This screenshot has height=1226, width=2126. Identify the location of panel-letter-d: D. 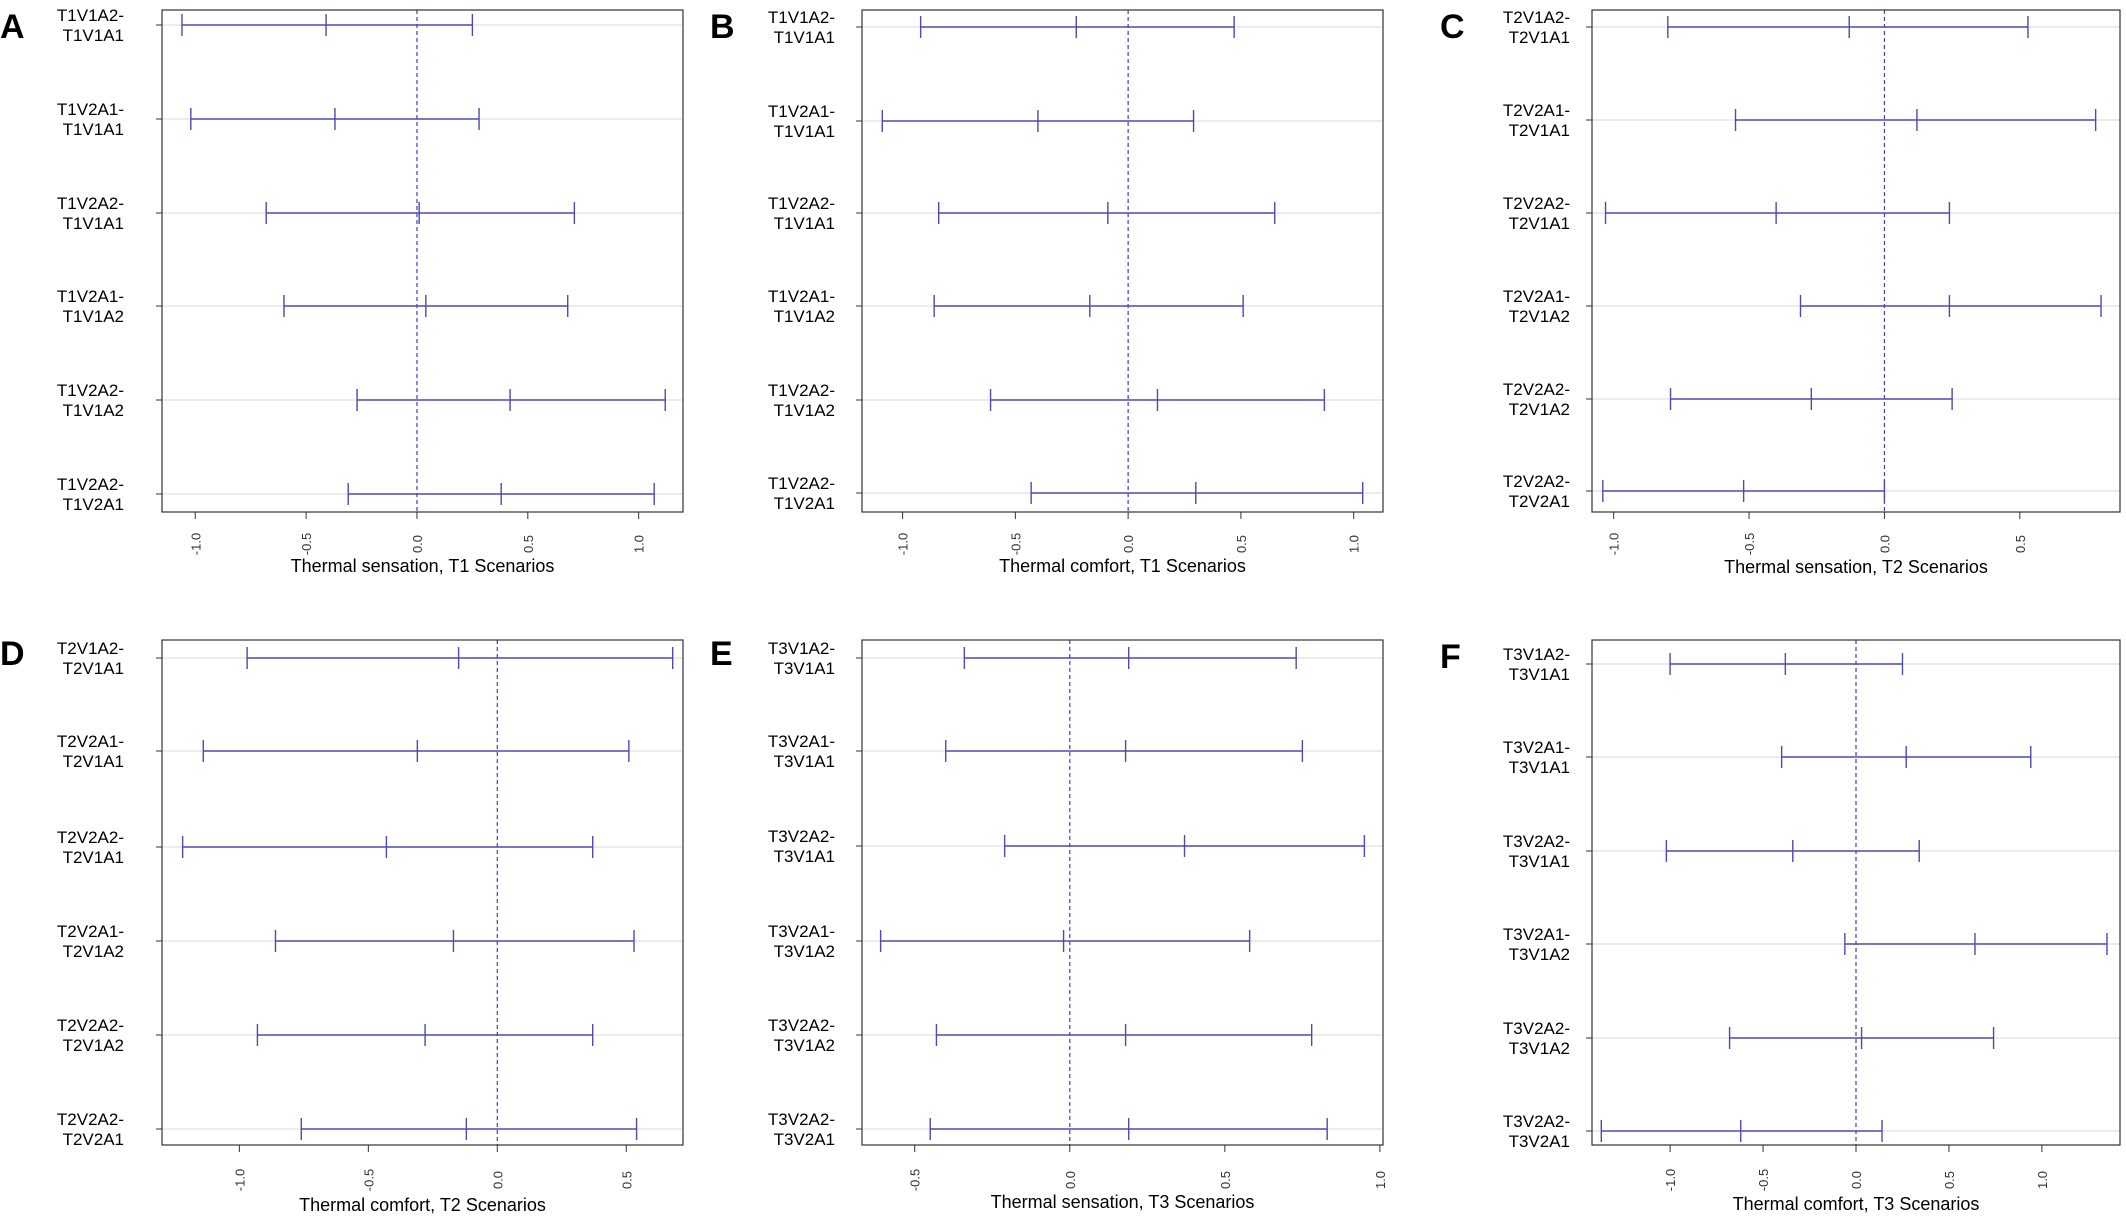
(12, 654).